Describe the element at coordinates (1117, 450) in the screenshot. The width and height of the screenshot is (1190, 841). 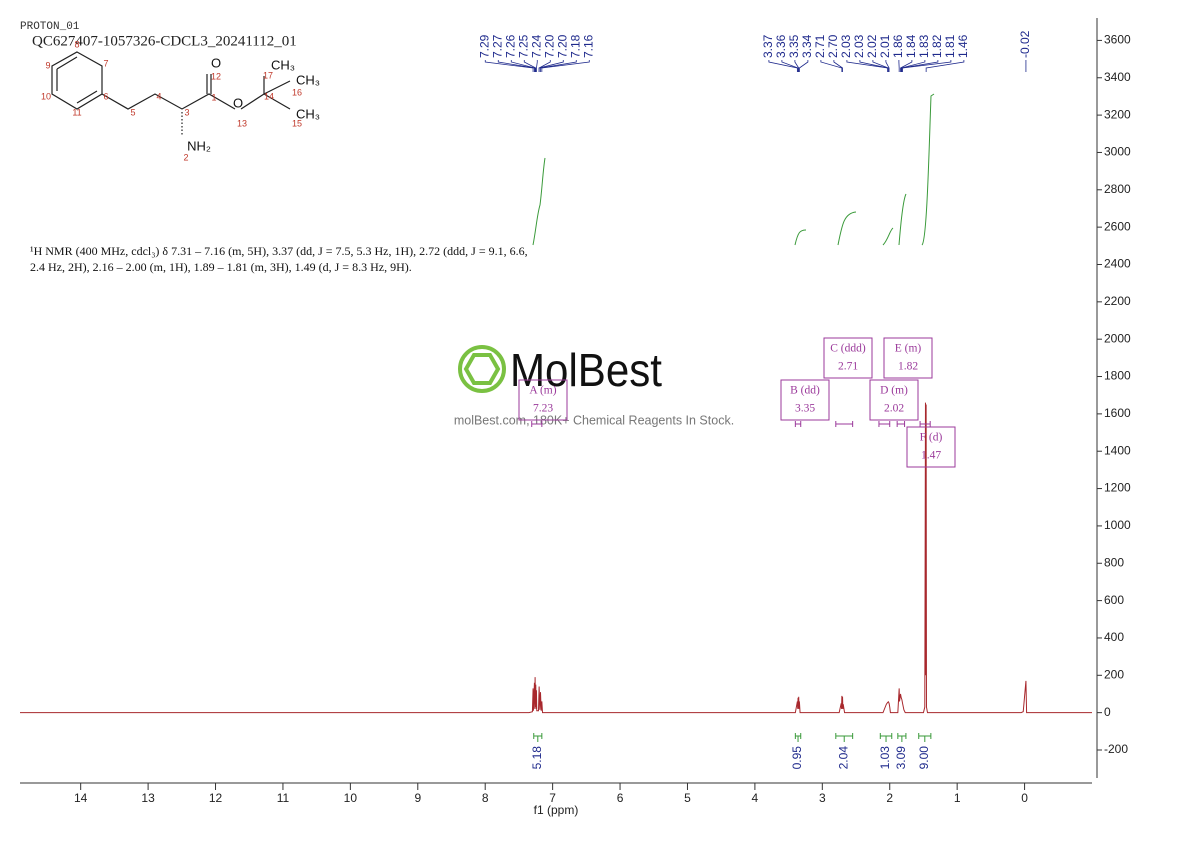
I see `y-tick-label: 1400` at that location.